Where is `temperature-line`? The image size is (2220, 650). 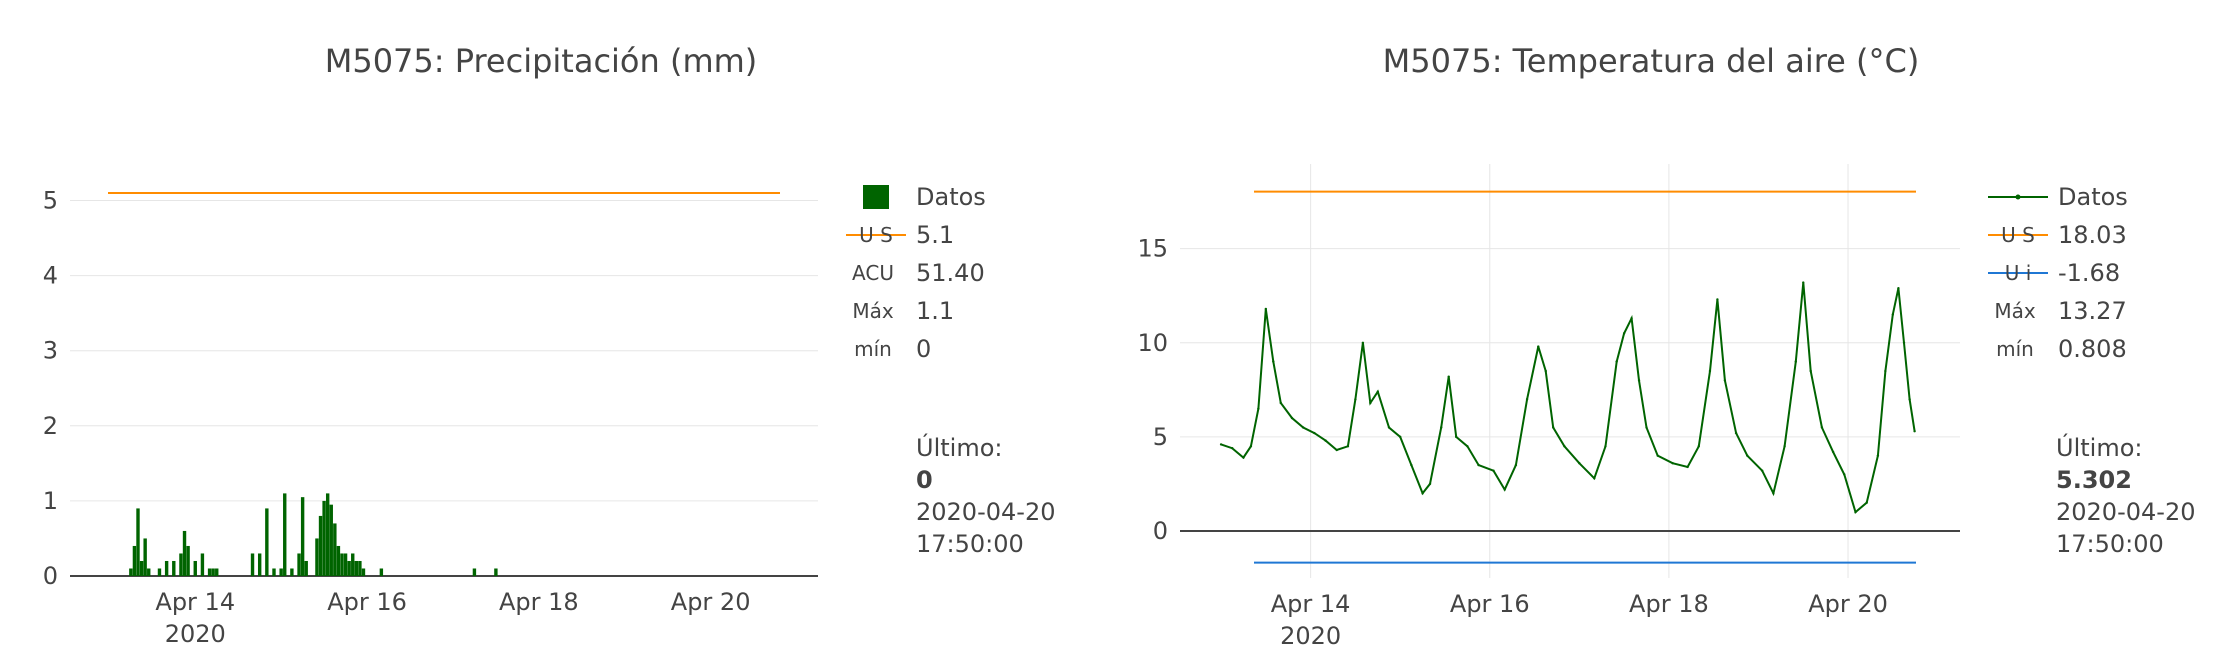 temperature-line is located at coordinates (1568, 398).